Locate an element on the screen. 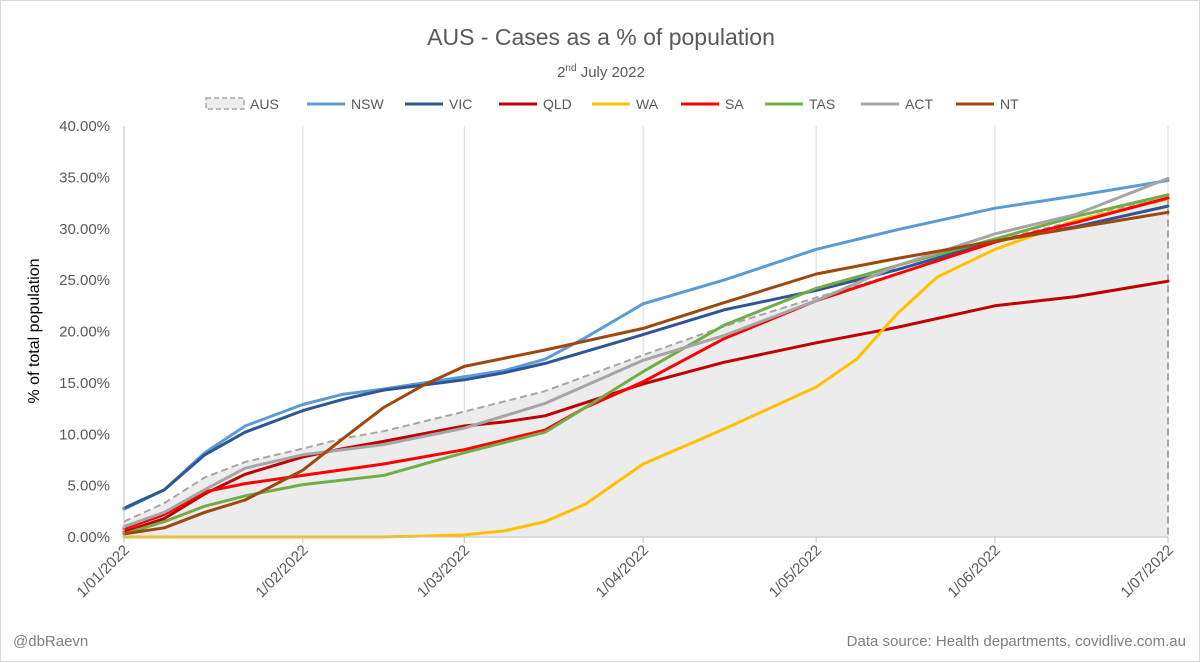 This screenshot has width=1200, height=663. legend-label-tas: TAS is located at coordinates (822, 104).